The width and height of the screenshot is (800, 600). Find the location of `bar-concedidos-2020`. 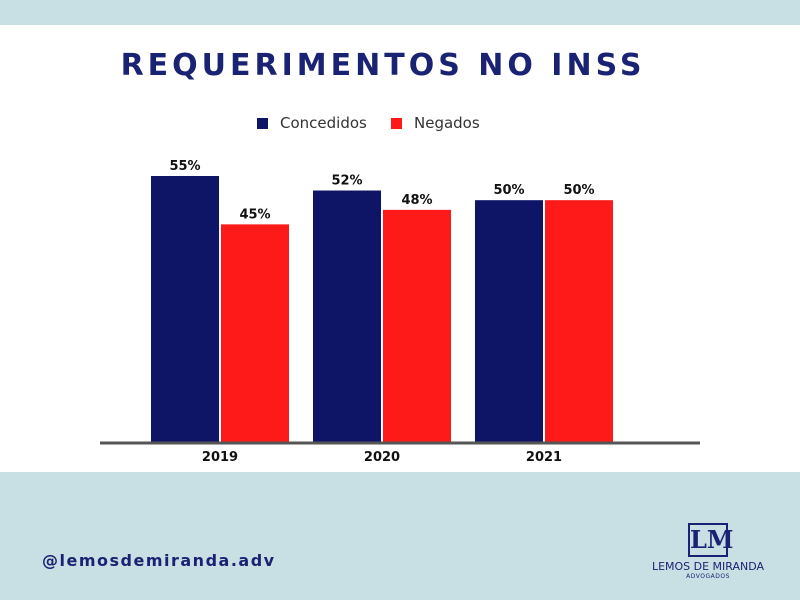

bar-concedidos-2020 is located at coordinates (347, 316).